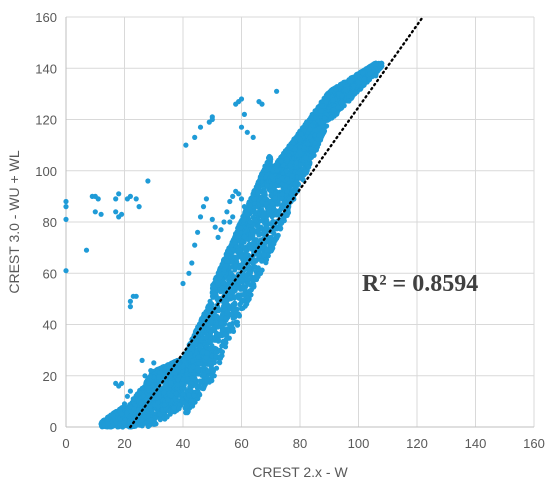  I want to click on y-tick-label: 120, so click(46, 120).